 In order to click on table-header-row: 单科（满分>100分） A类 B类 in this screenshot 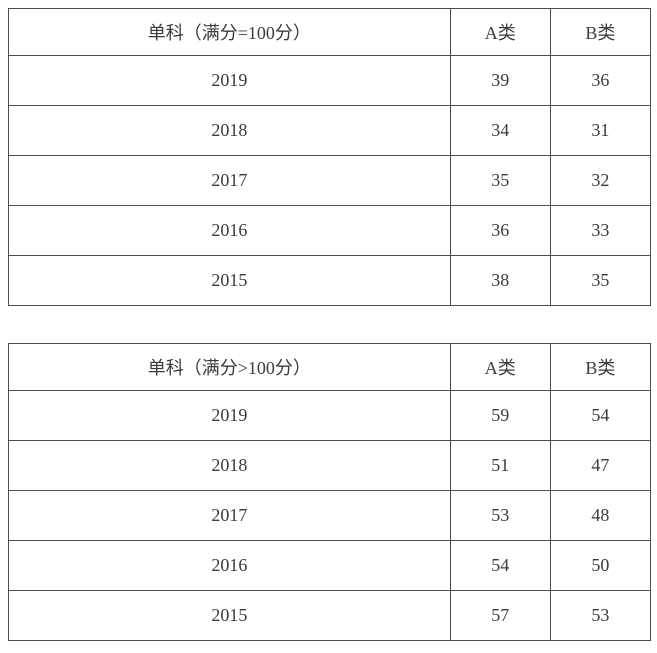, I will do `click(330, 367)`.